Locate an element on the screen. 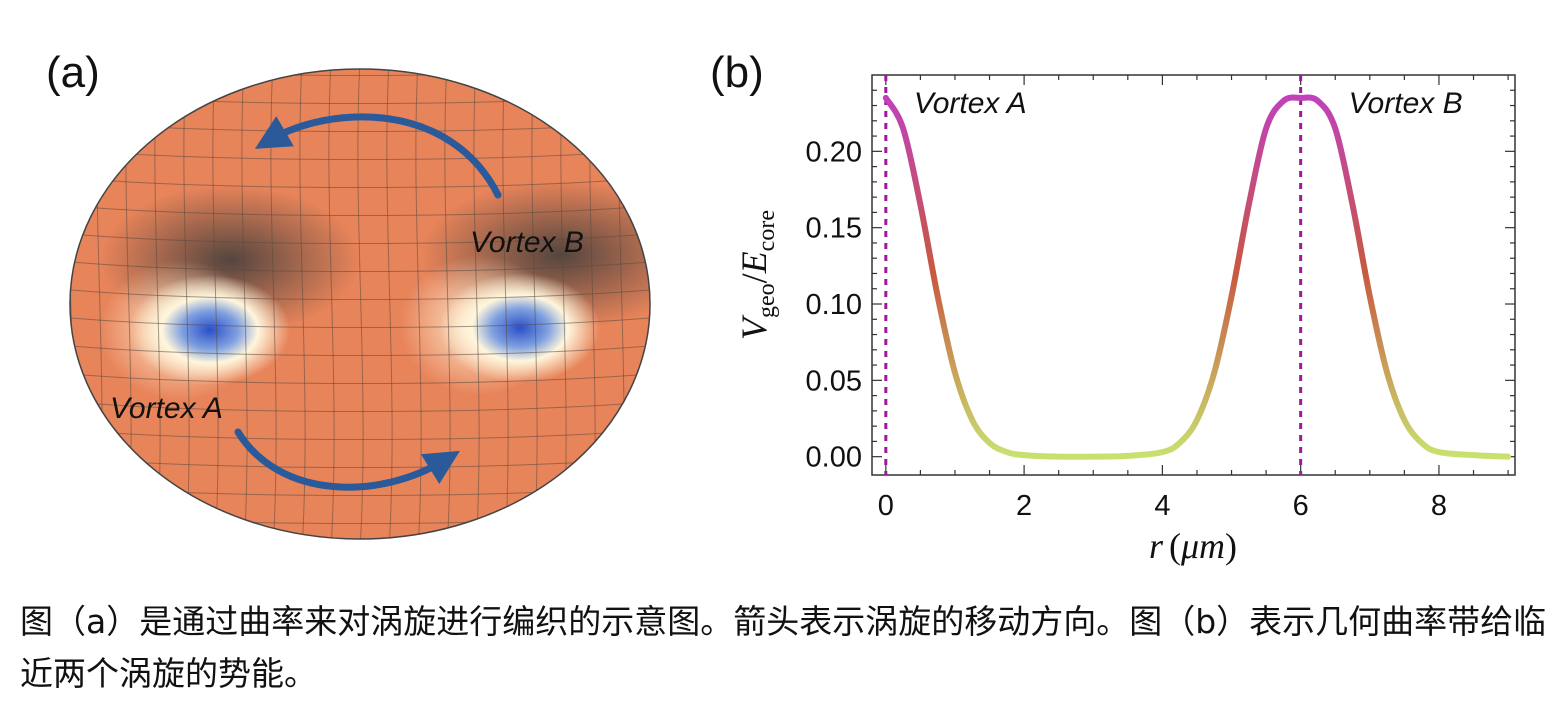 The width and height of the screenshot is (1564, 722). vortex-b-label: Vortex B is located at coordinates (527, 242).